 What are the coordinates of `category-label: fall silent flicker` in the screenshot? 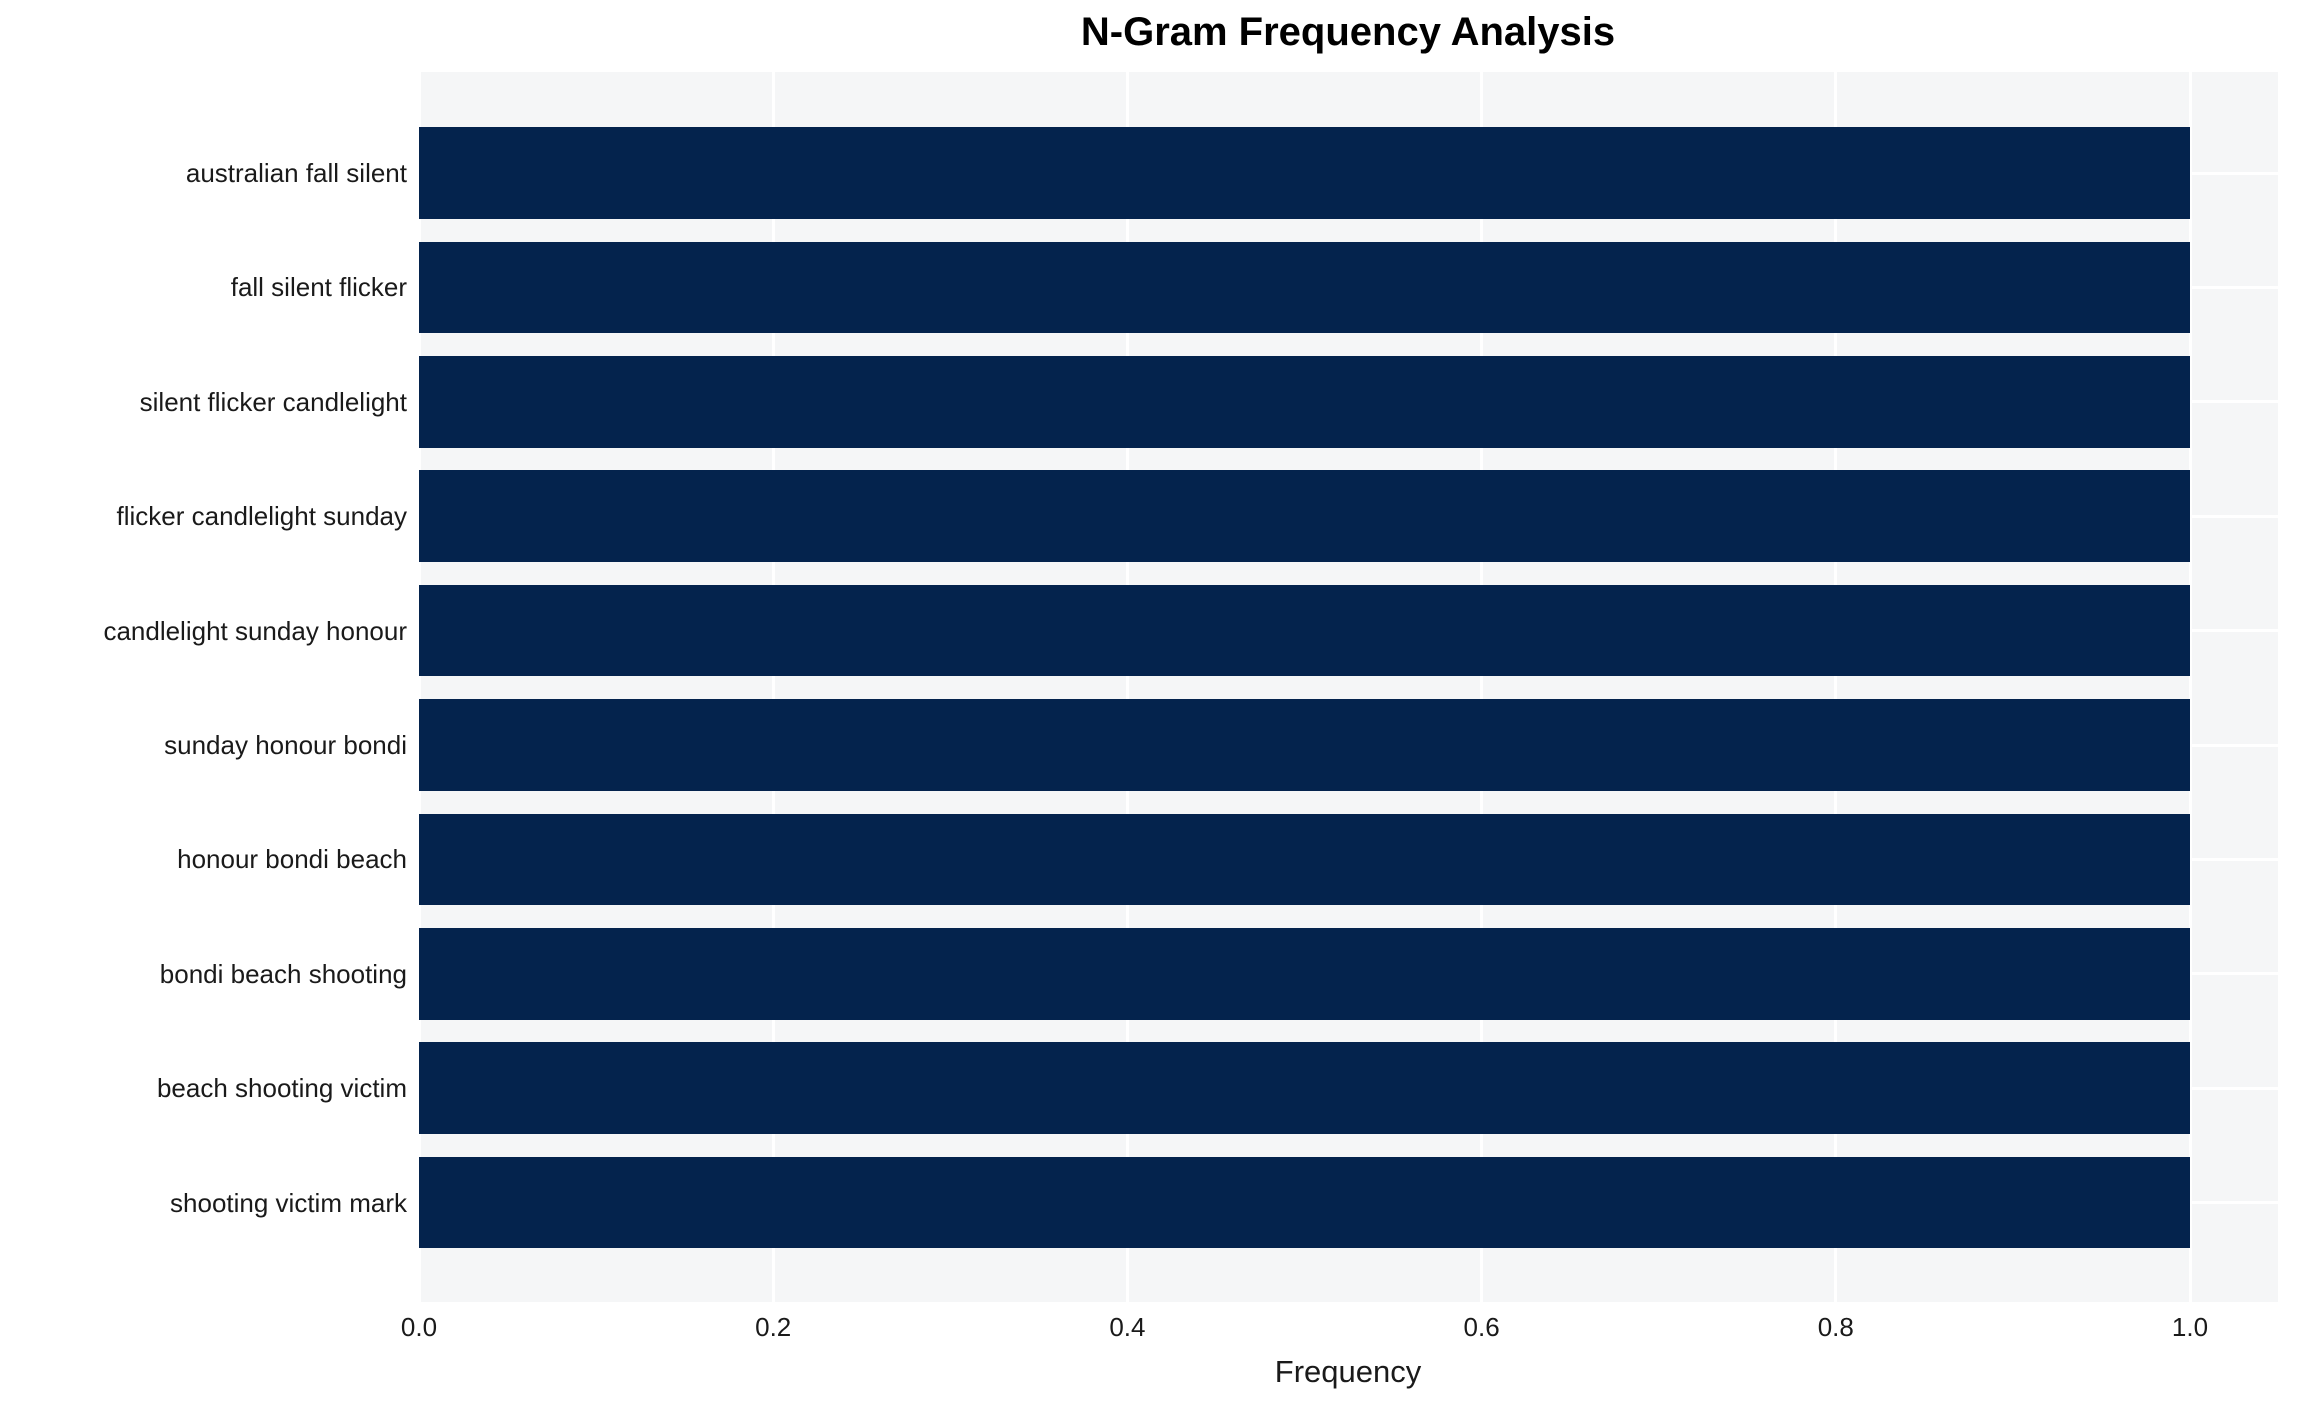 It's located at (318, 287).